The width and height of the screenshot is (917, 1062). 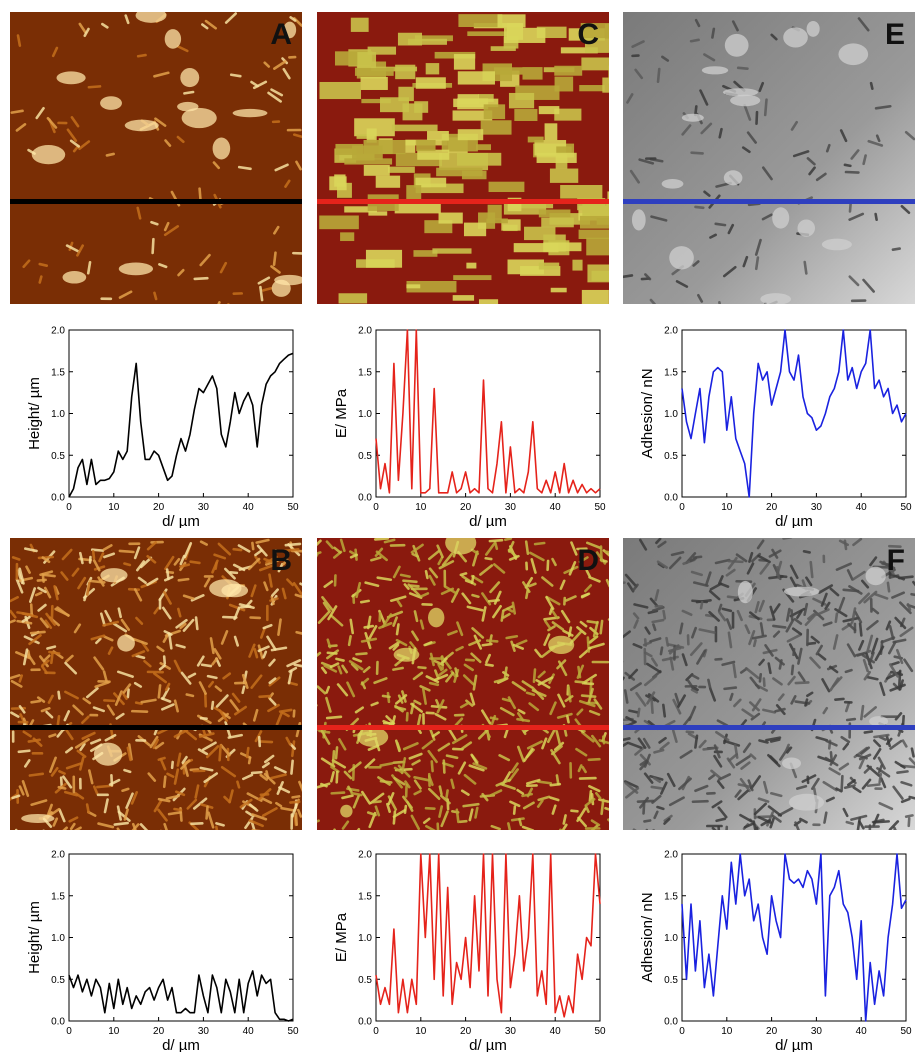 I want to click on y-axis-label: Height/ µm, so click(x=34, y=413).